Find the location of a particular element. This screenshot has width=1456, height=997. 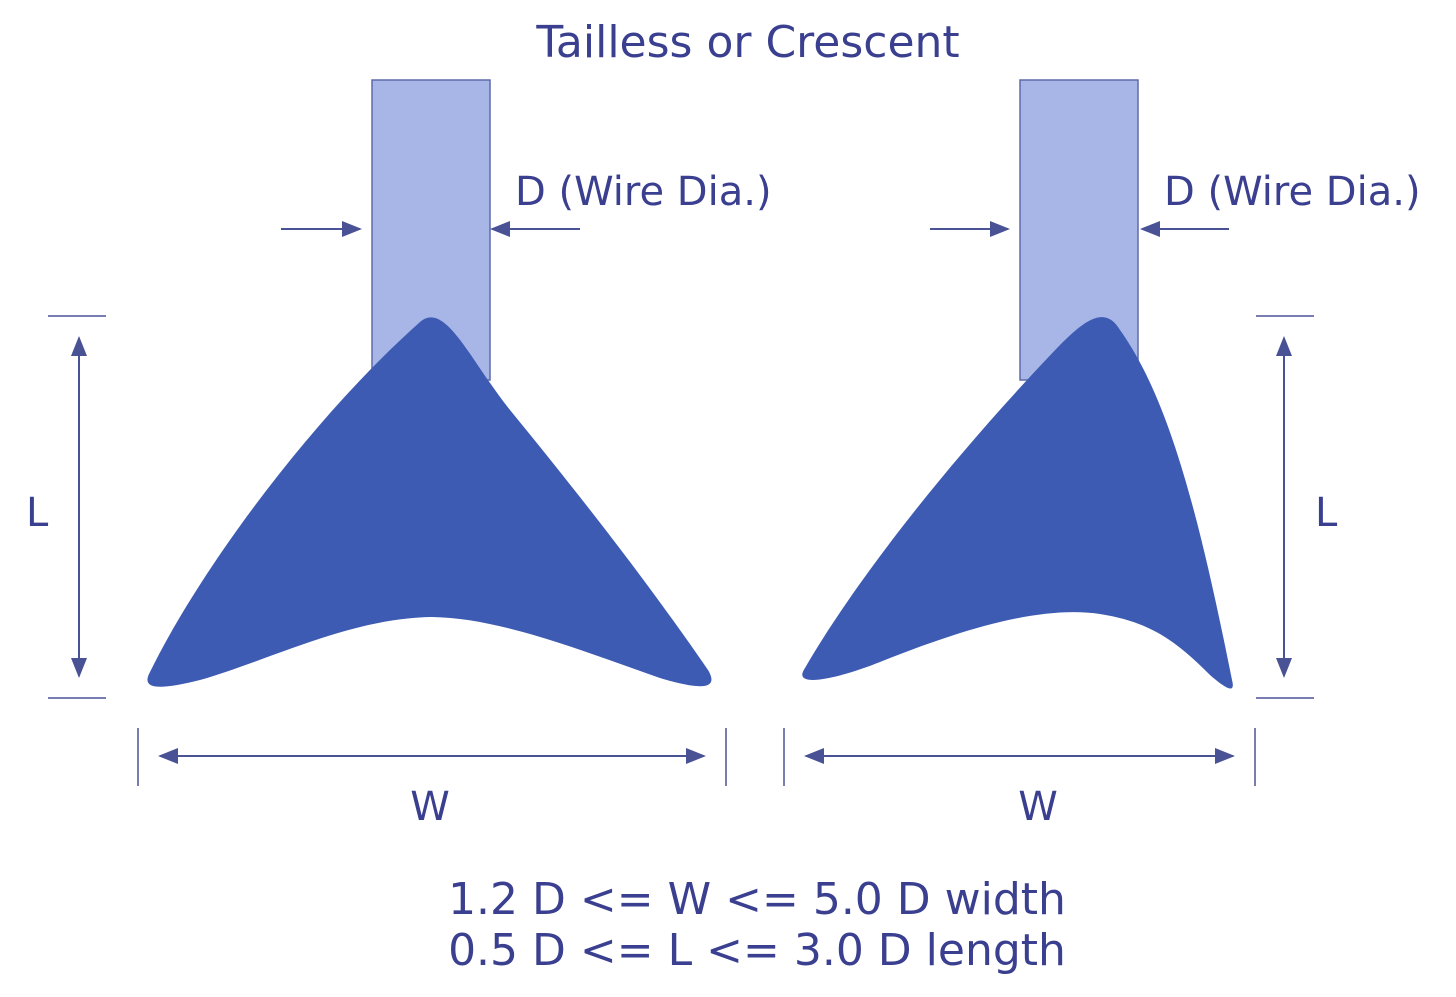

right-width-label: W is located at coordinates (1038, 807).